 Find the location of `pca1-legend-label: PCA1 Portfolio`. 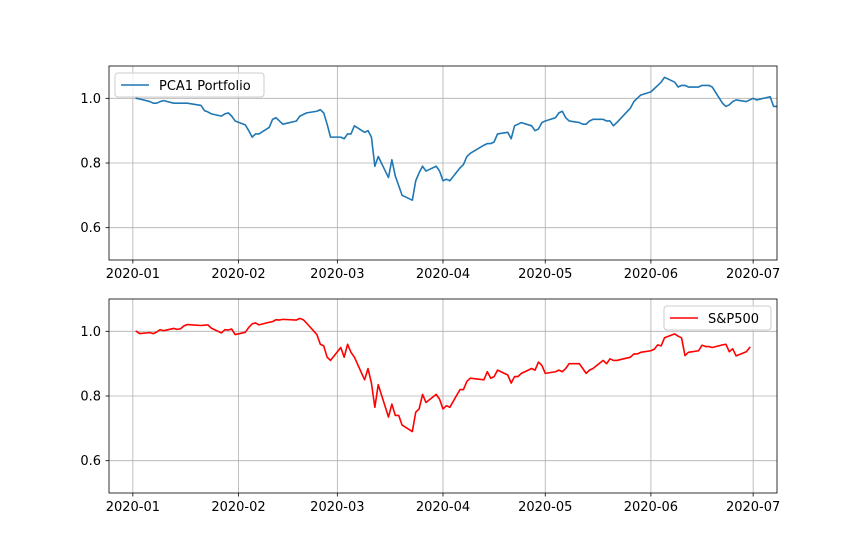

pca1-legend-label: PCA1 Portfolio is located at coordinates (205, 86).